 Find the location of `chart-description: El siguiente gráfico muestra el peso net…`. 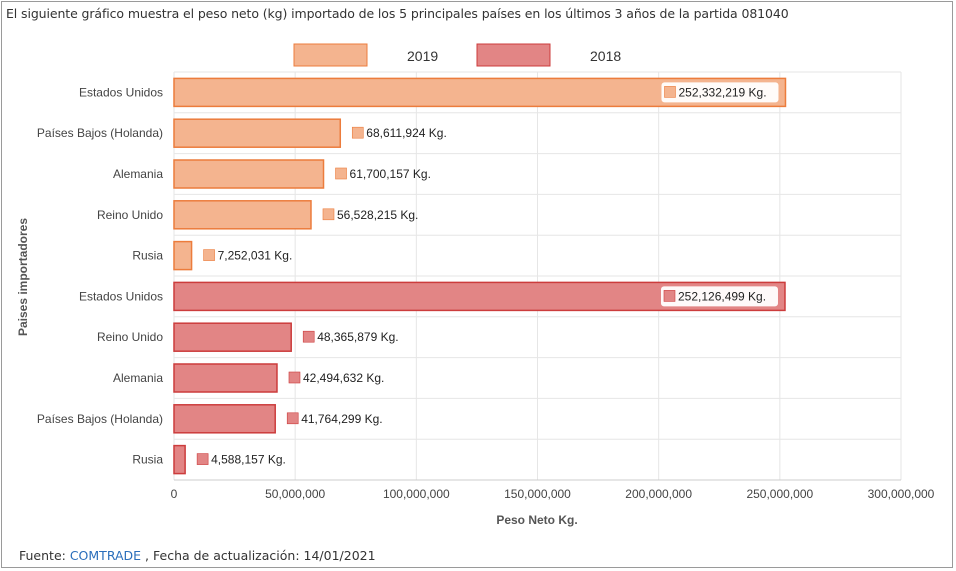

chart-description: El siguiente gráfico muestra el peso net… is located at coordinates (397, 13).